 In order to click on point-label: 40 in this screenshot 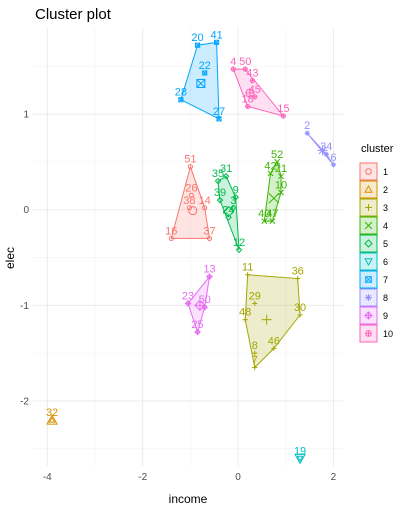, I will do `click(264, 214)`.